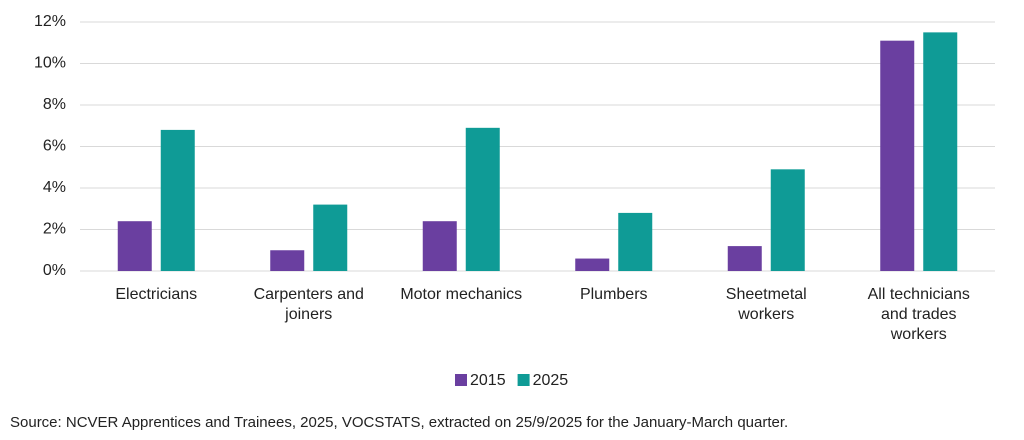  I want to click on x-tick-label: Carpenters and joiners, so click(308, 304).